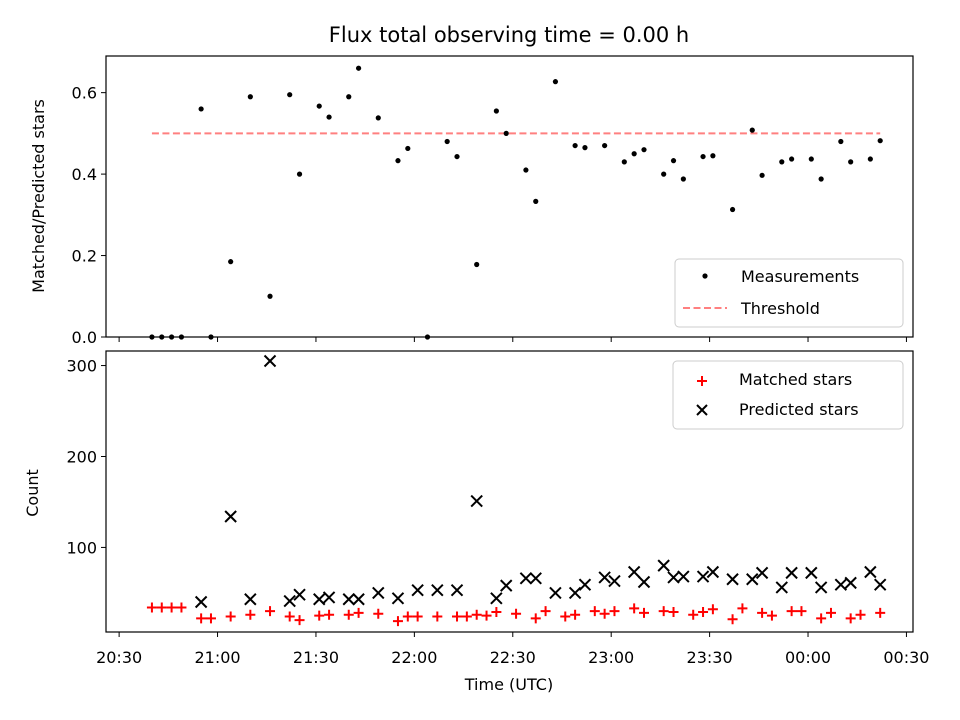 The height and width of the screenshot is (720, 960). I want to click on x-tick-label: 00:30, so click(906, 657).